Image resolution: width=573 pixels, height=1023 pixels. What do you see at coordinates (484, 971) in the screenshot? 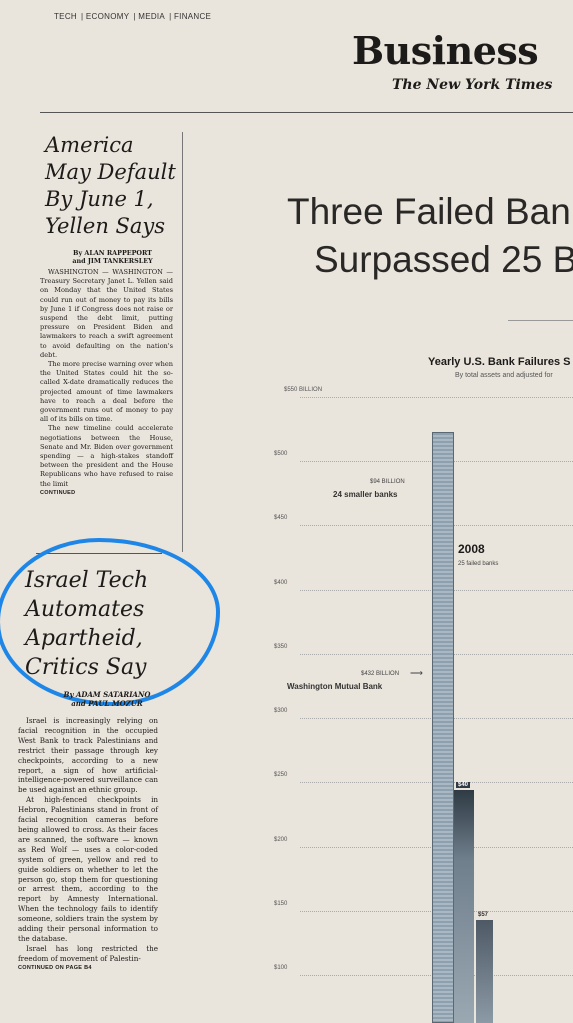
I see `bar-second` at bounding box center [484, 971].